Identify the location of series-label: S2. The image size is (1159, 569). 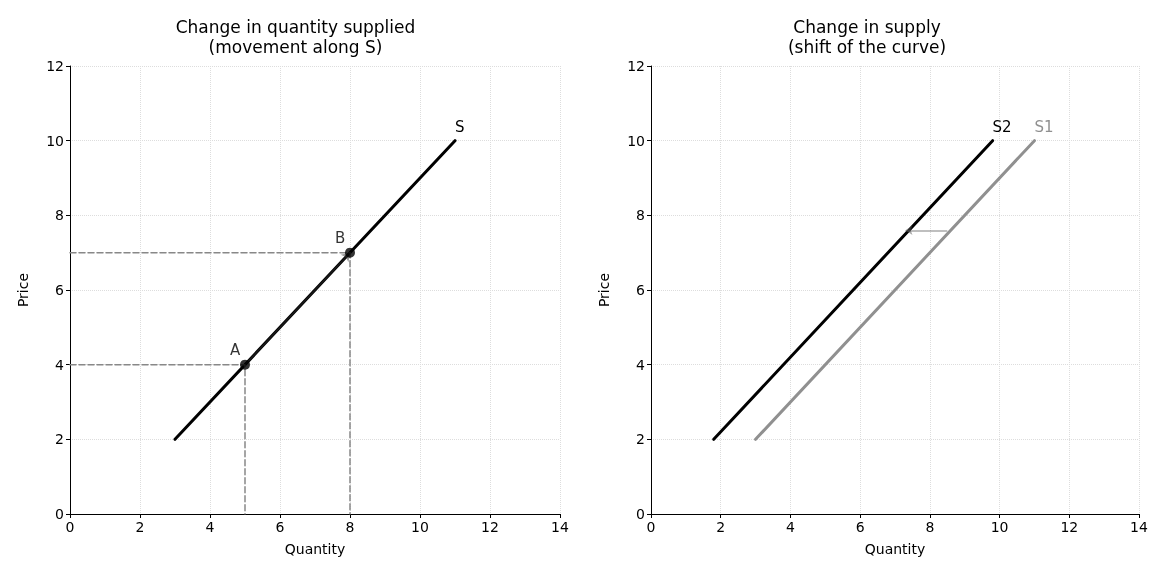
(1002, 126).